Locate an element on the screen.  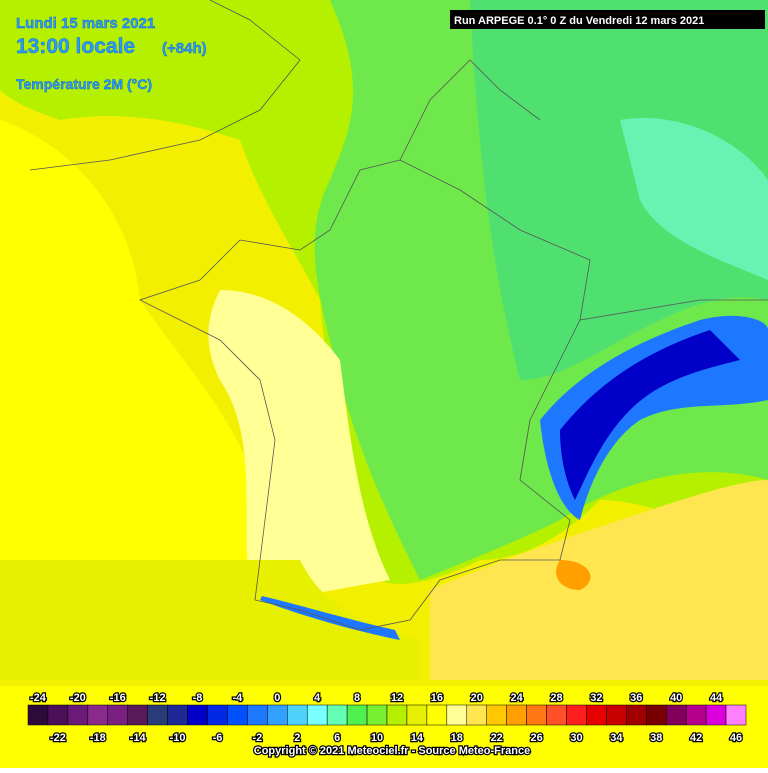
legend-label: -18 is located at coordinates (98, 738).